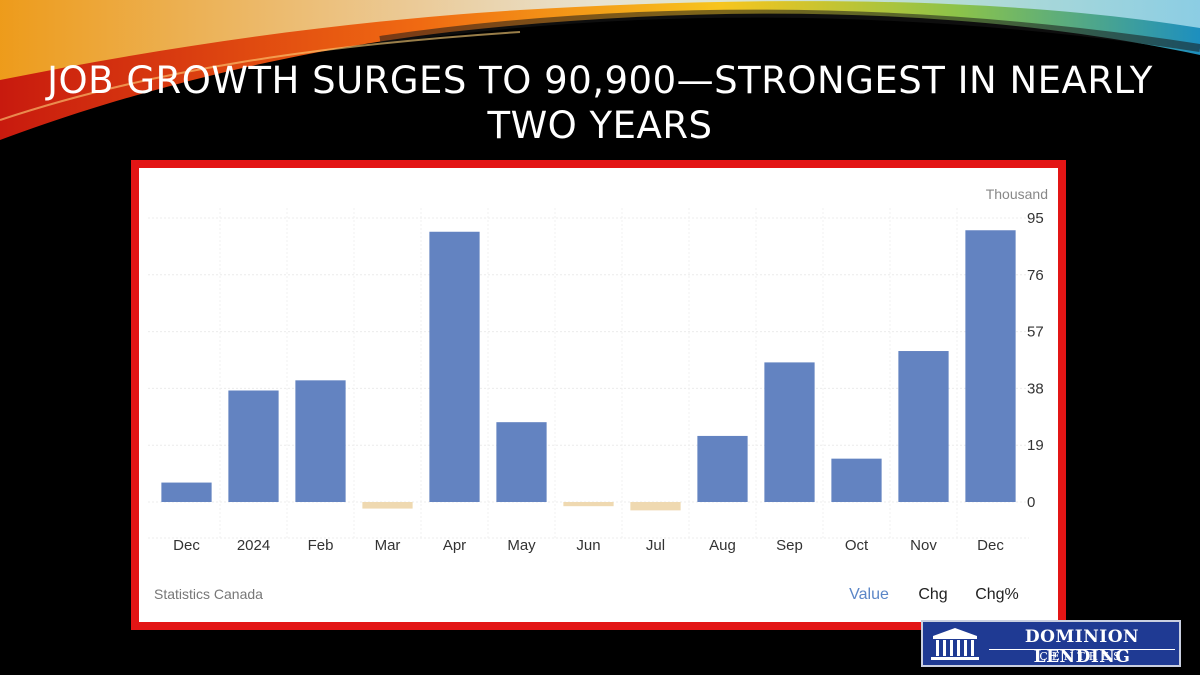 The width and height of the screenshot is (1200, 675). Describe the element at coordinates (1035, 275) in the screenshot. I see `y-tick-label: 76` at that location.